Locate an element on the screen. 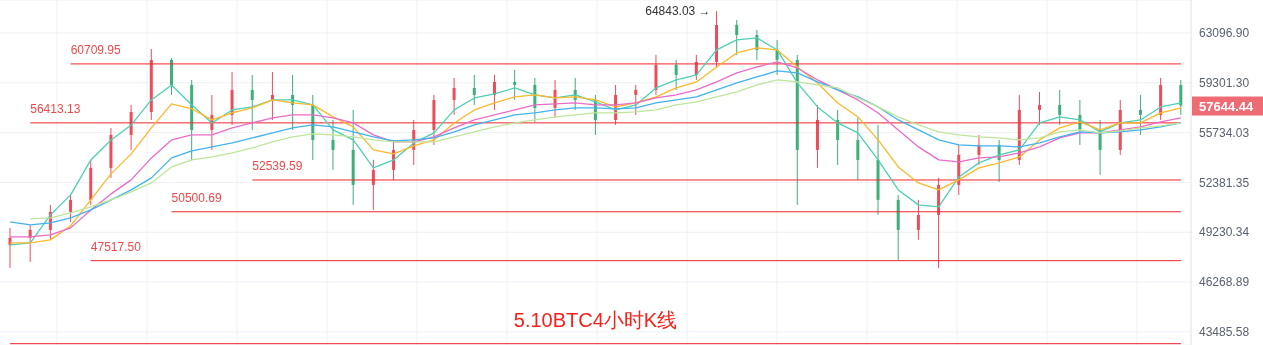 The image size is (1263, 345). y-tick-label: 55734.03 is located at coordinates (1224, 132).